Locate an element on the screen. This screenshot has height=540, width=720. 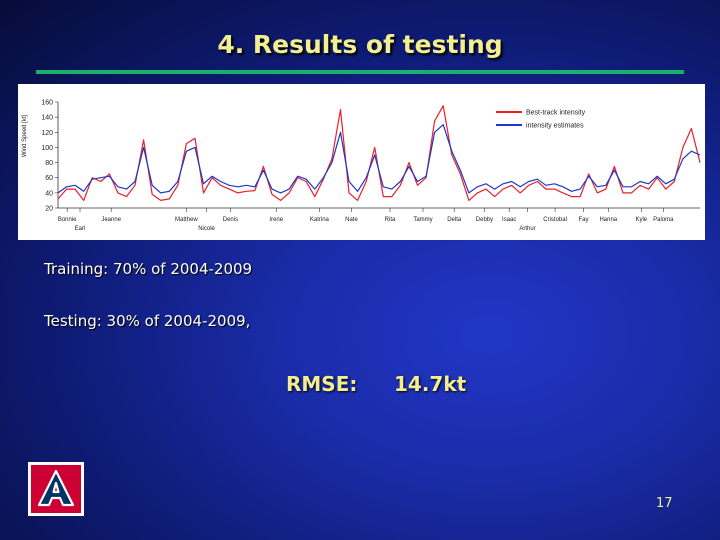
y-tick-label: 80 is located at coordinates (49, 163).